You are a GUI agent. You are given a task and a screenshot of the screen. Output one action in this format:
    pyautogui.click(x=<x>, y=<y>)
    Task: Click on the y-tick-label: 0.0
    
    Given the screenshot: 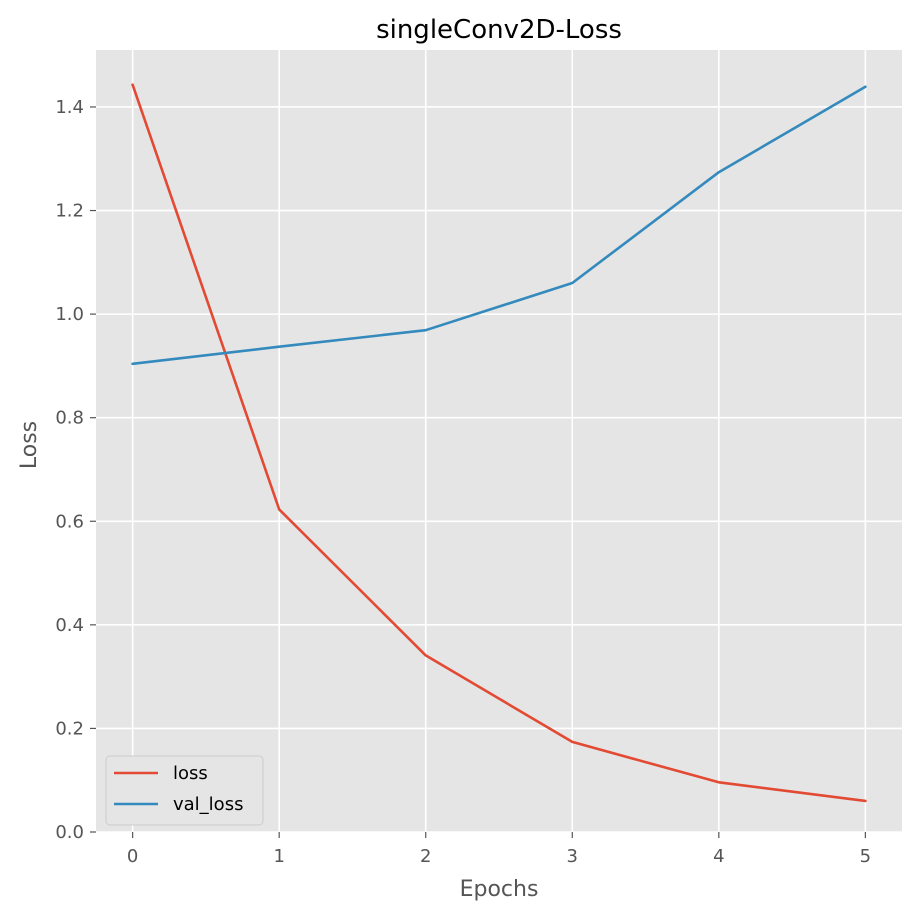 What is the action you would take?
    pyautogui.click(x=69, y=832)
    